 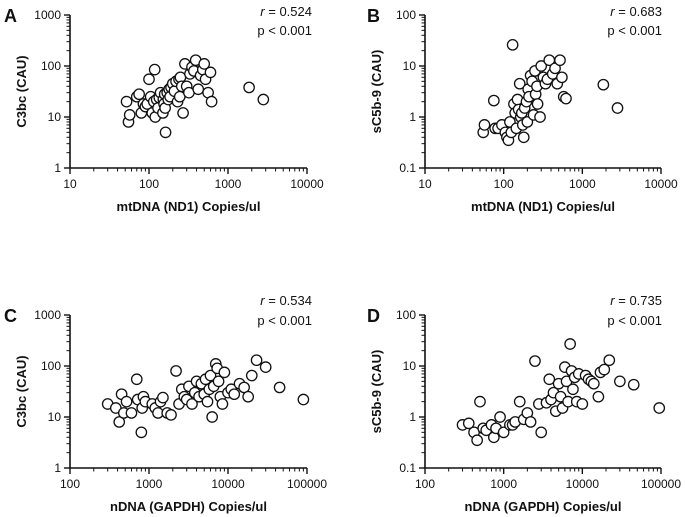 I want to click on panel-letter: C, so click(x=10, y=316).